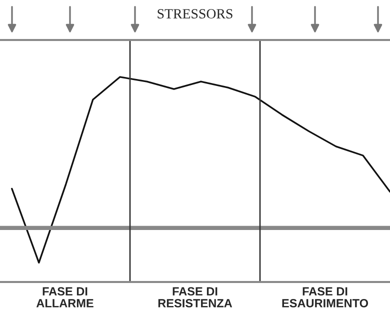  I want to click on text: FASE DI ALLARME, so click(65, 297).